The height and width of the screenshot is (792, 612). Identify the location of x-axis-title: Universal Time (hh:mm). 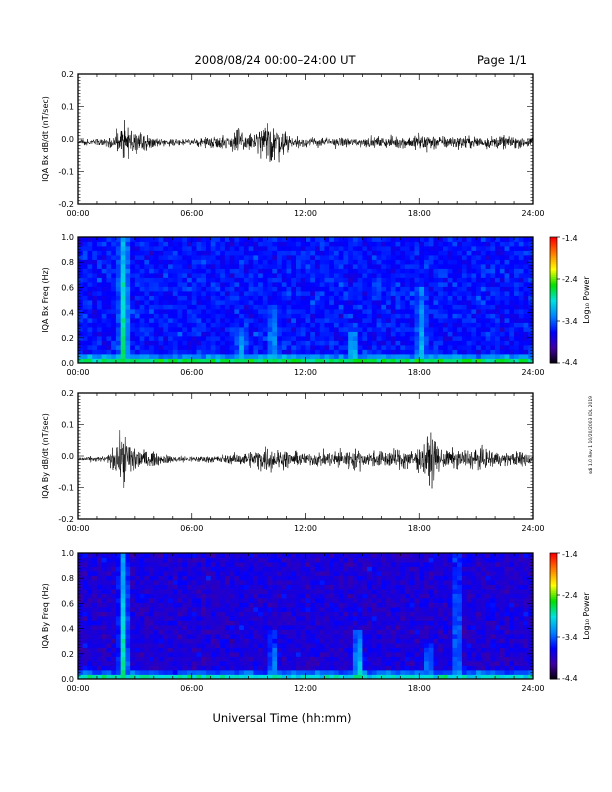
(281, 718).